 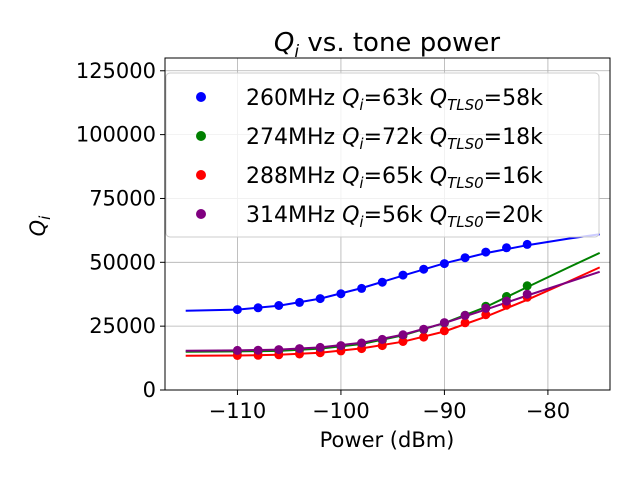 I want to click on x-tick-label: −110, so click(x=238, y=411).